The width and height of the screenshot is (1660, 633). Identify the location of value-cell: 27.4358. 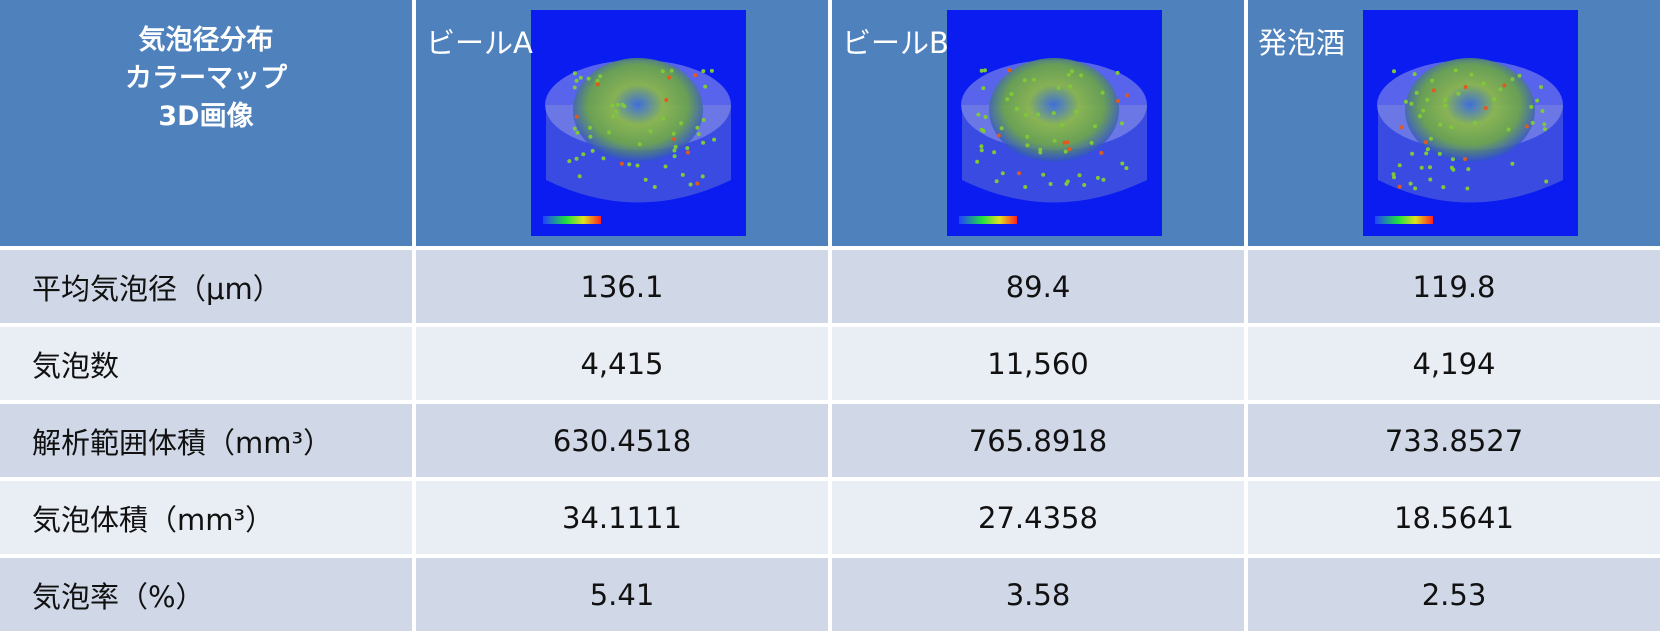
(1038, 517).